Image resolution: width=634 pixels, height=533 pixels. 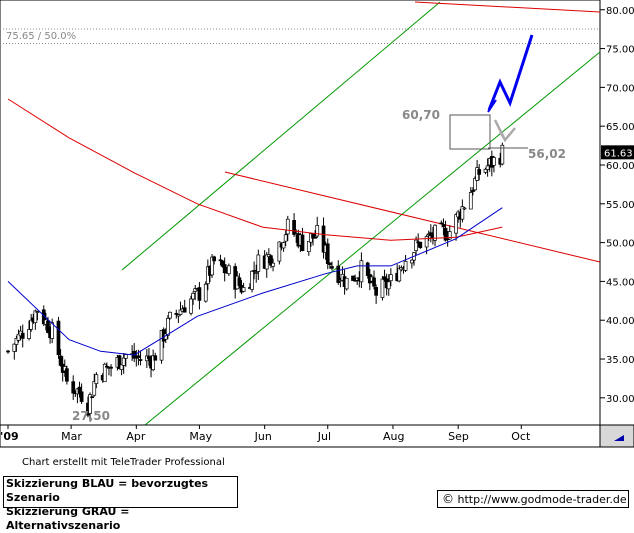 What do you see at coordinates (200, 436) in the screenshot?
I see `x-tick-label: May` at bounding box center [200, 436].